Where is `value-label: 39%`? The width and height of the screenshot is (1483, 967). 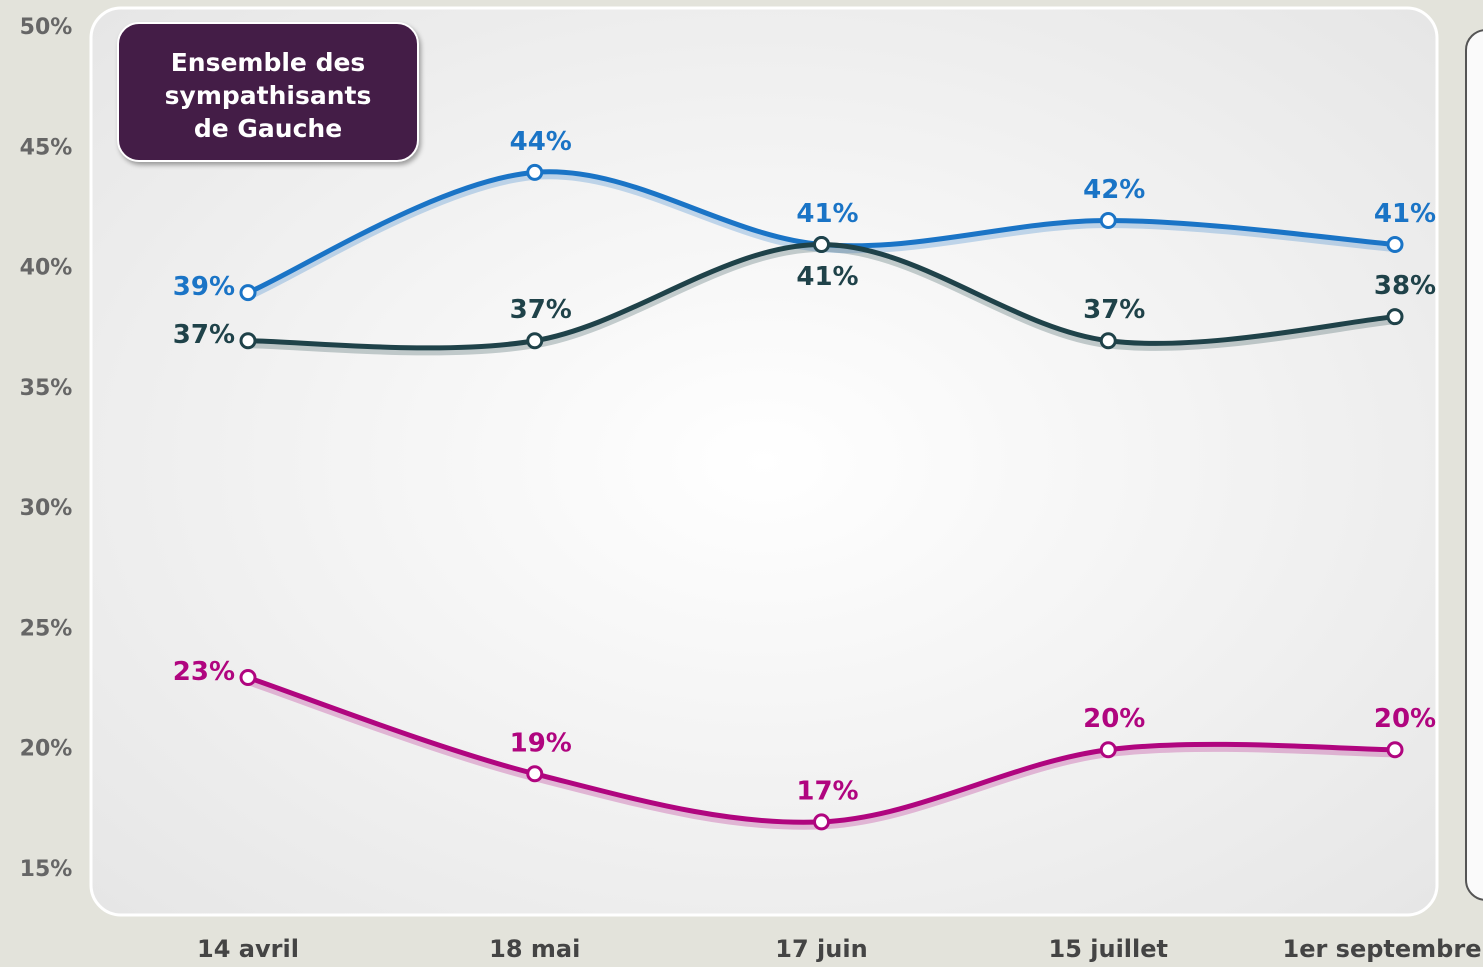
value-label: 39% is located at coordinates (204, 287).